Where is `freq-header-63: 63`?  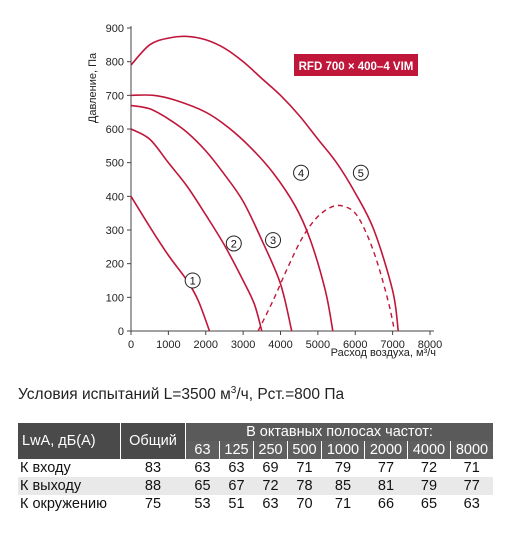
freq-header-63: 63 is located at coordinates (202, 450).